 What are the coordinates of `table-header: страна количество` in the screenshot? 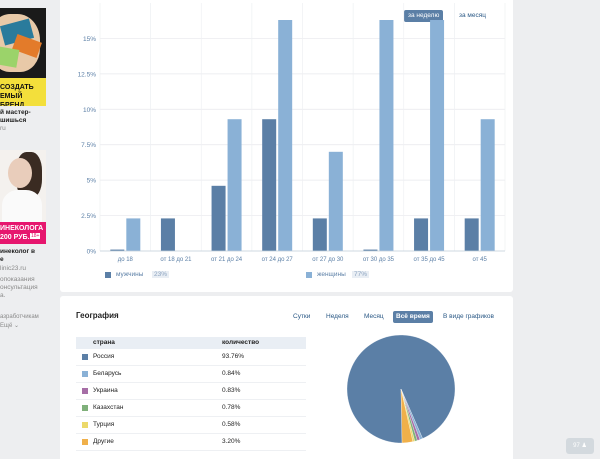 It's located at (191, 343).